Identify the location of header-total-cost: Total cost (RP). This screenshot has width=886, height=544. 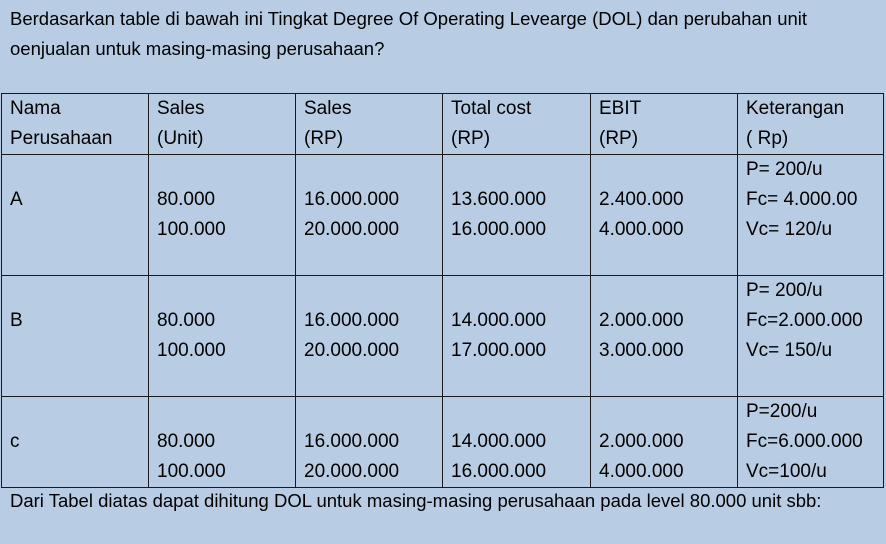
(516, 124).